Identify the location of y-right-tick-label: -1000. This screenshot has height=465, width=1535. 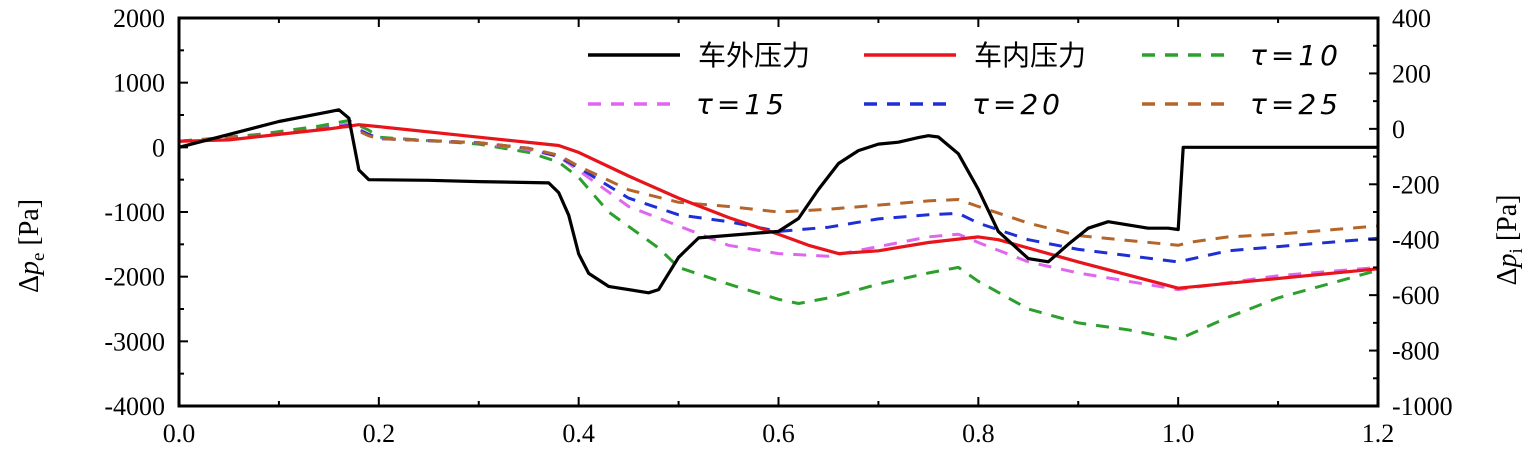
(1422, 406).